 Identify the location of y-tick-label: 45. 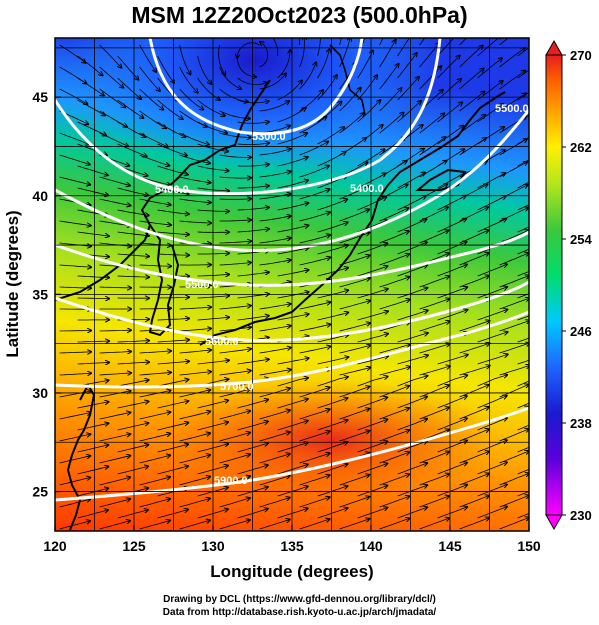
(40, 97).